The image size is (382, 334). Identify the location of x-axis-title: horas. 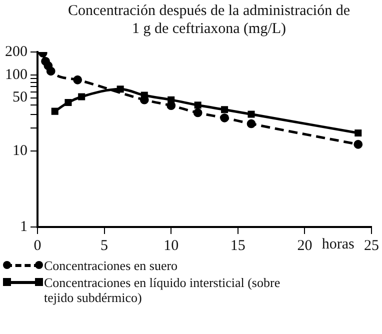
(338, 244).